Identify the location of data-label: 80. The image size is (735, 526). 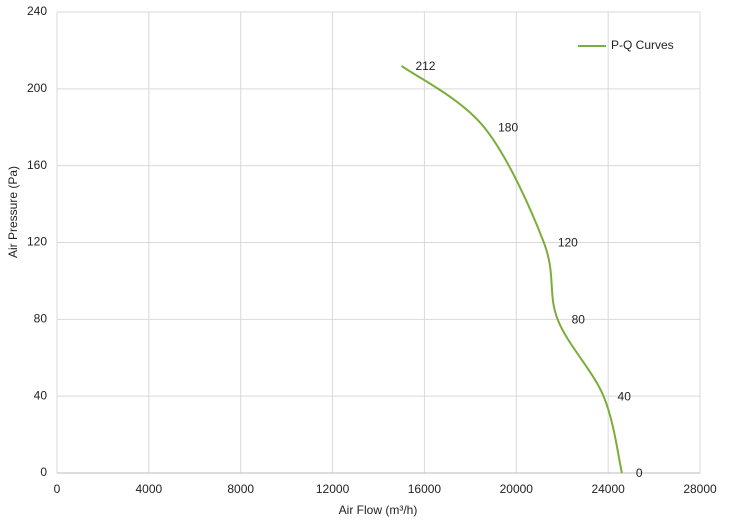
(579, 320).